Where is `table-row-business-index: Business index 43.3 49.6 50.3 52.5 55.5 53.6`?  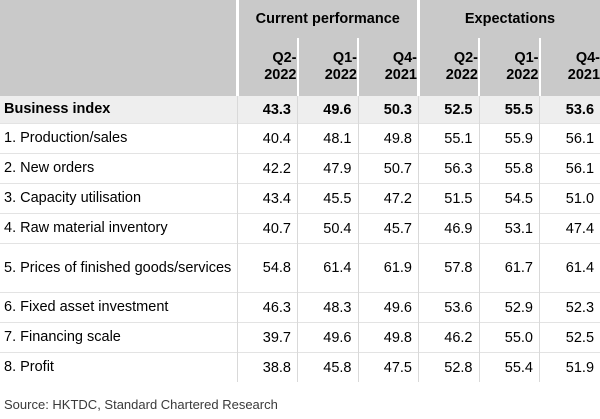
table-row-business-index: Business index 43.3 49.6 50.3 52.5 55.5 53.6 is located at coordinates (300, 110).